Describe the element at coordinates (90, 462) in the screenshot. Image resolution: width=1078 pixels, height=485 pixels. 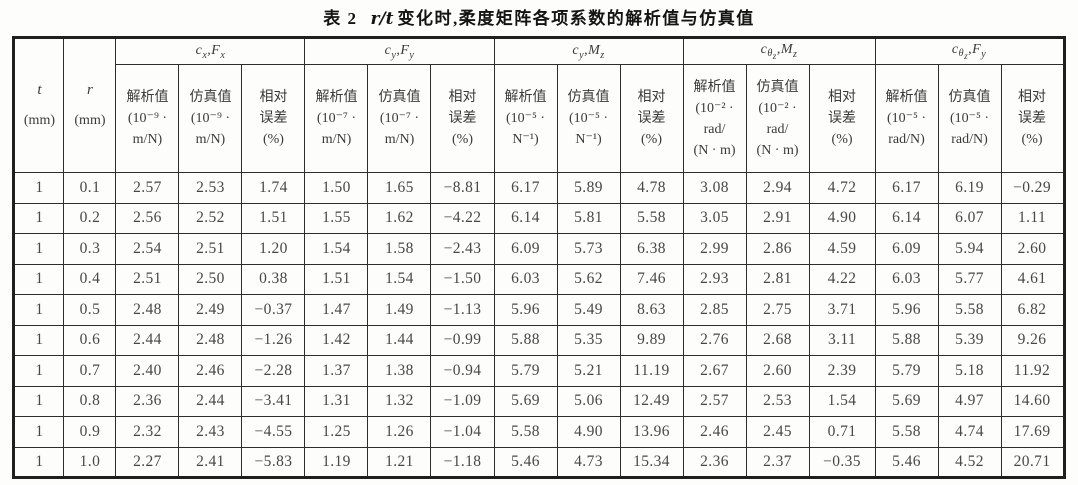
I see `table-cell: 1.0` at that location.